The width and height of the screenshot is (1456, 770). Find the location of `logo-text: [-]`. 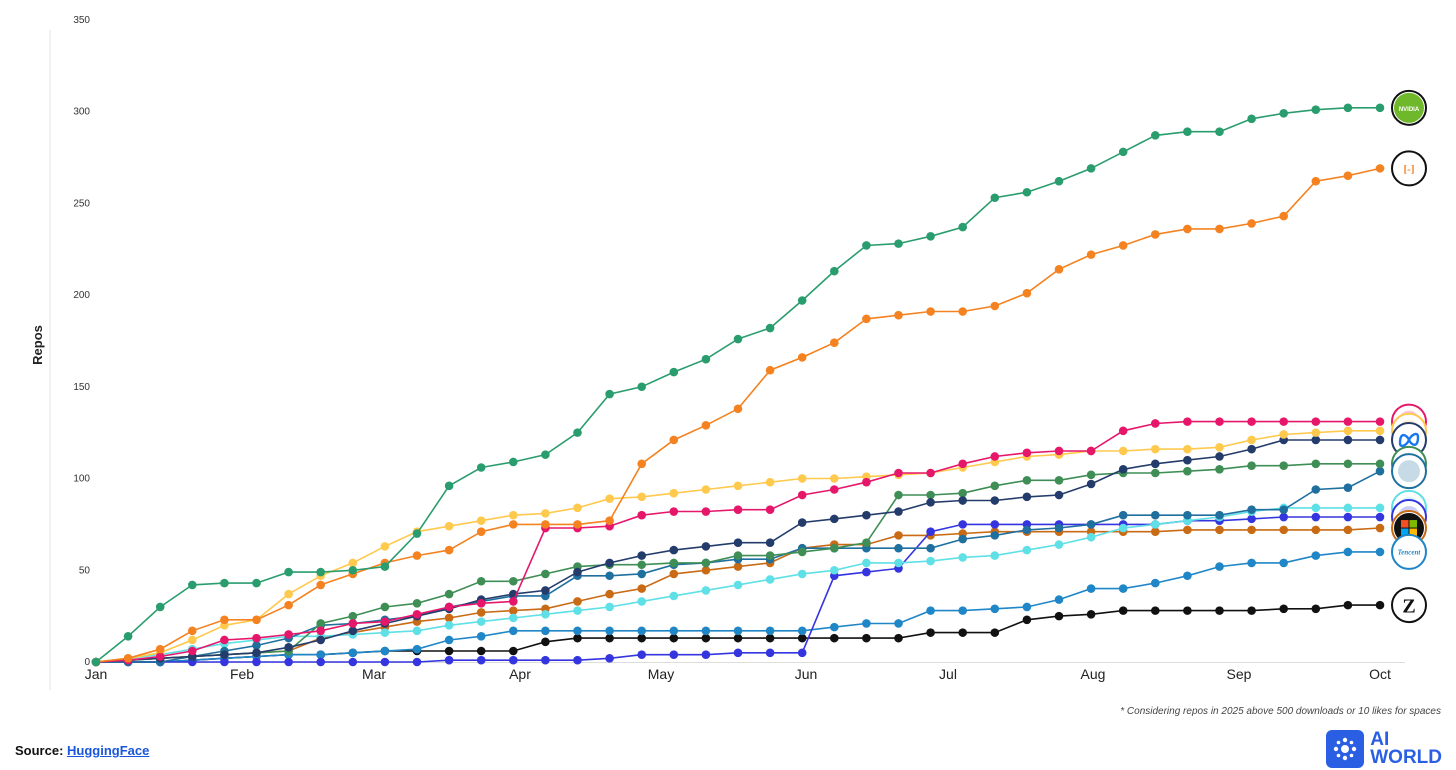

logo-text: [-] is located at coordinates (1409, 169).